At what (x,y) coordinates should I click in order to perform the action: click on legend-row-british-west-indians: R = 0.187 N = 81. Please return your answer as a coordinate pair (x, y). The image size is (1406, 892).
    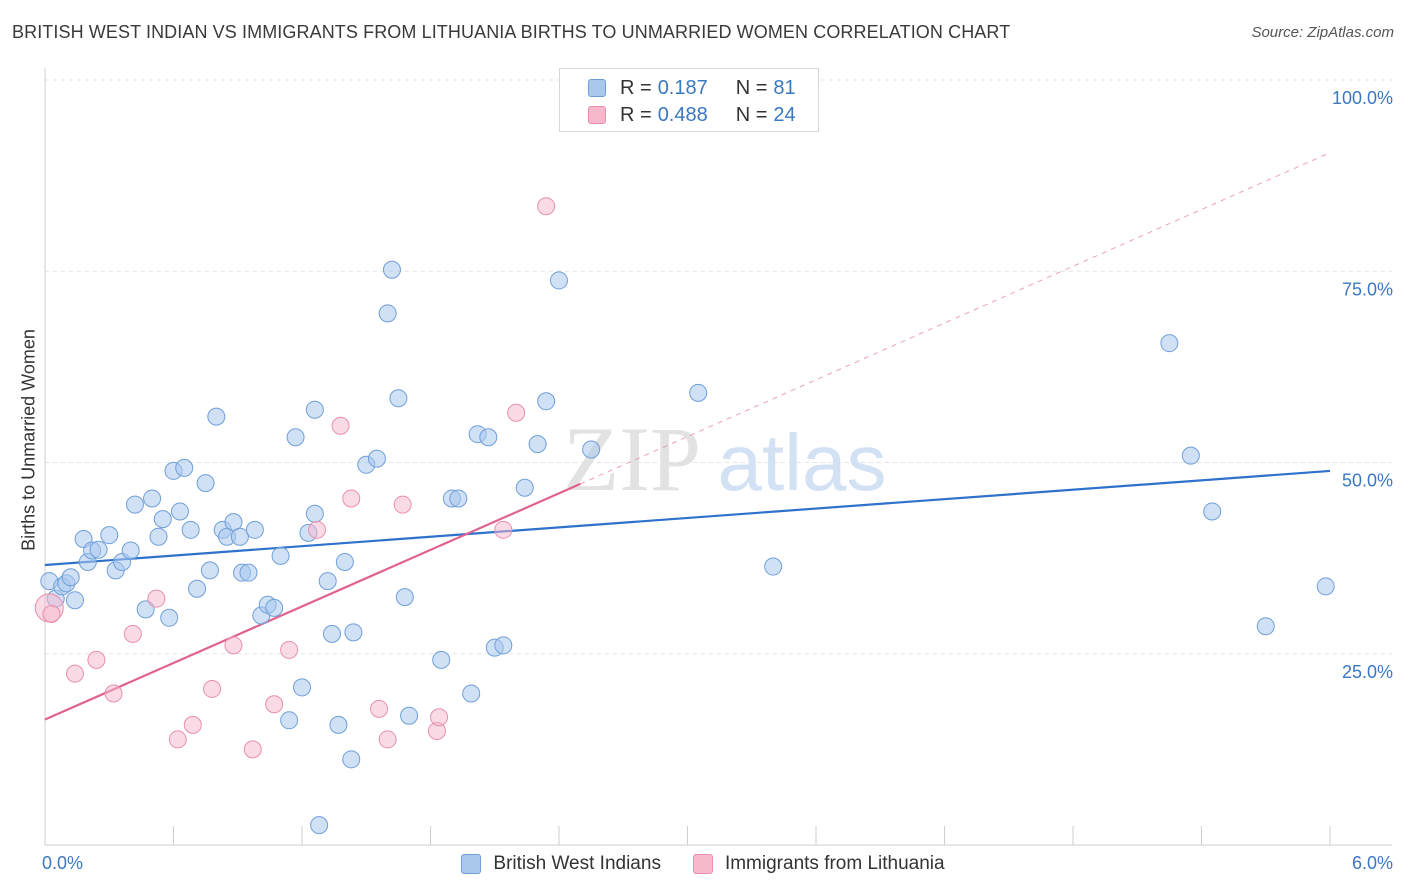
    Looking at the image, I should click on (692, 88).